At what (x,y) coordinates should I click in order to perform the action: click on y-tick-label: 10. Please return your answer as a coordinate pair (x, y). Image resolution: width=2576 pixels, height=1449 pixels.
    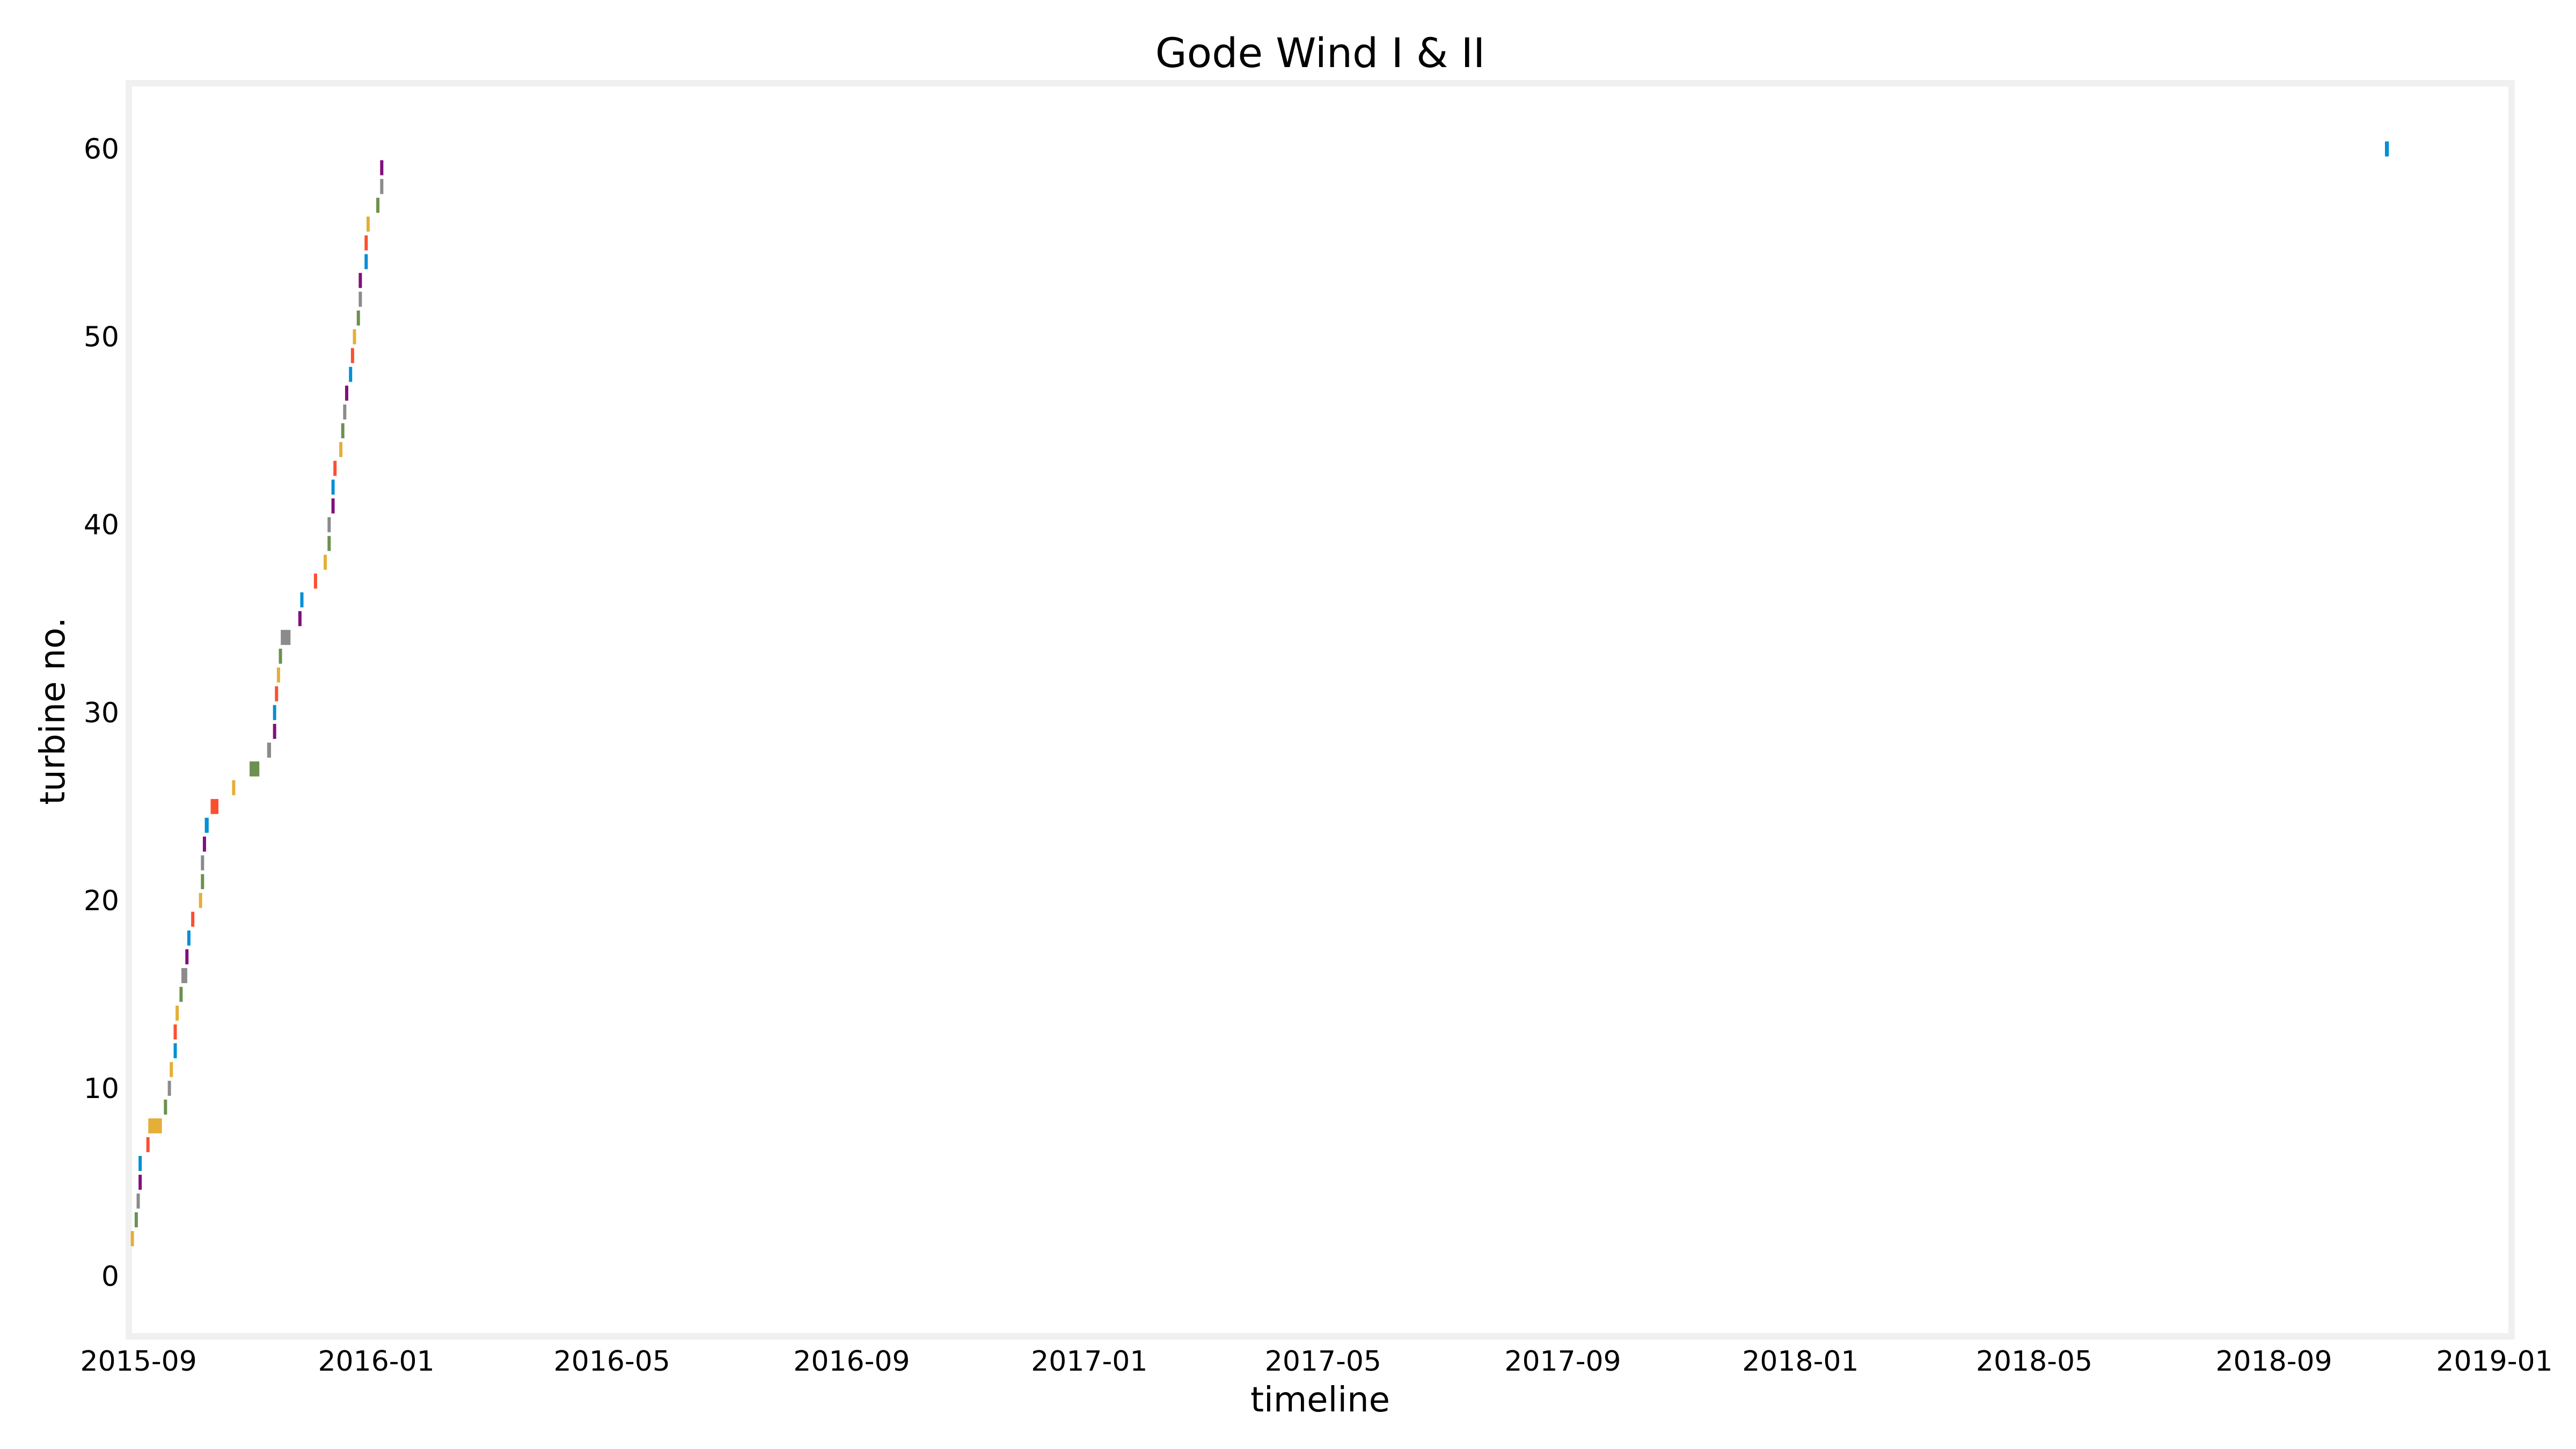
    Looking at the image, I should click on (101, 1089).